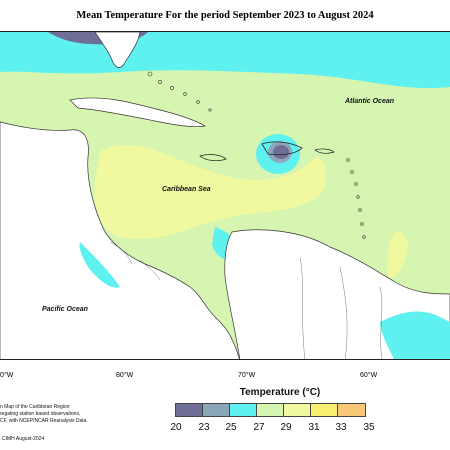 The image size is (450, 450). What do you see at coordinates (35, 407) in the screenshot?
I see `footnote-line-1: n Map of the Caribbean Region` at bounding box center [35, 407].